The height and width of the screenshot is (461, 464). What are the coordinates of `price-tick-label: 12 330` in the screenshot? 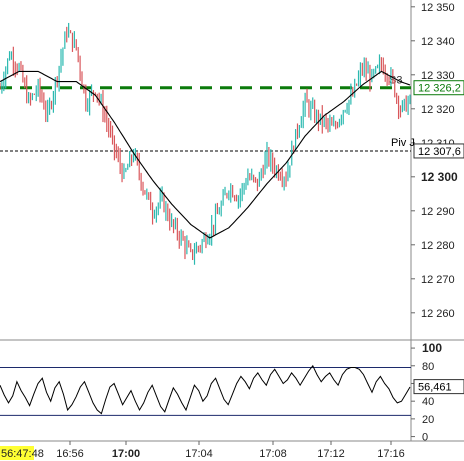 It's located at (438, 76).